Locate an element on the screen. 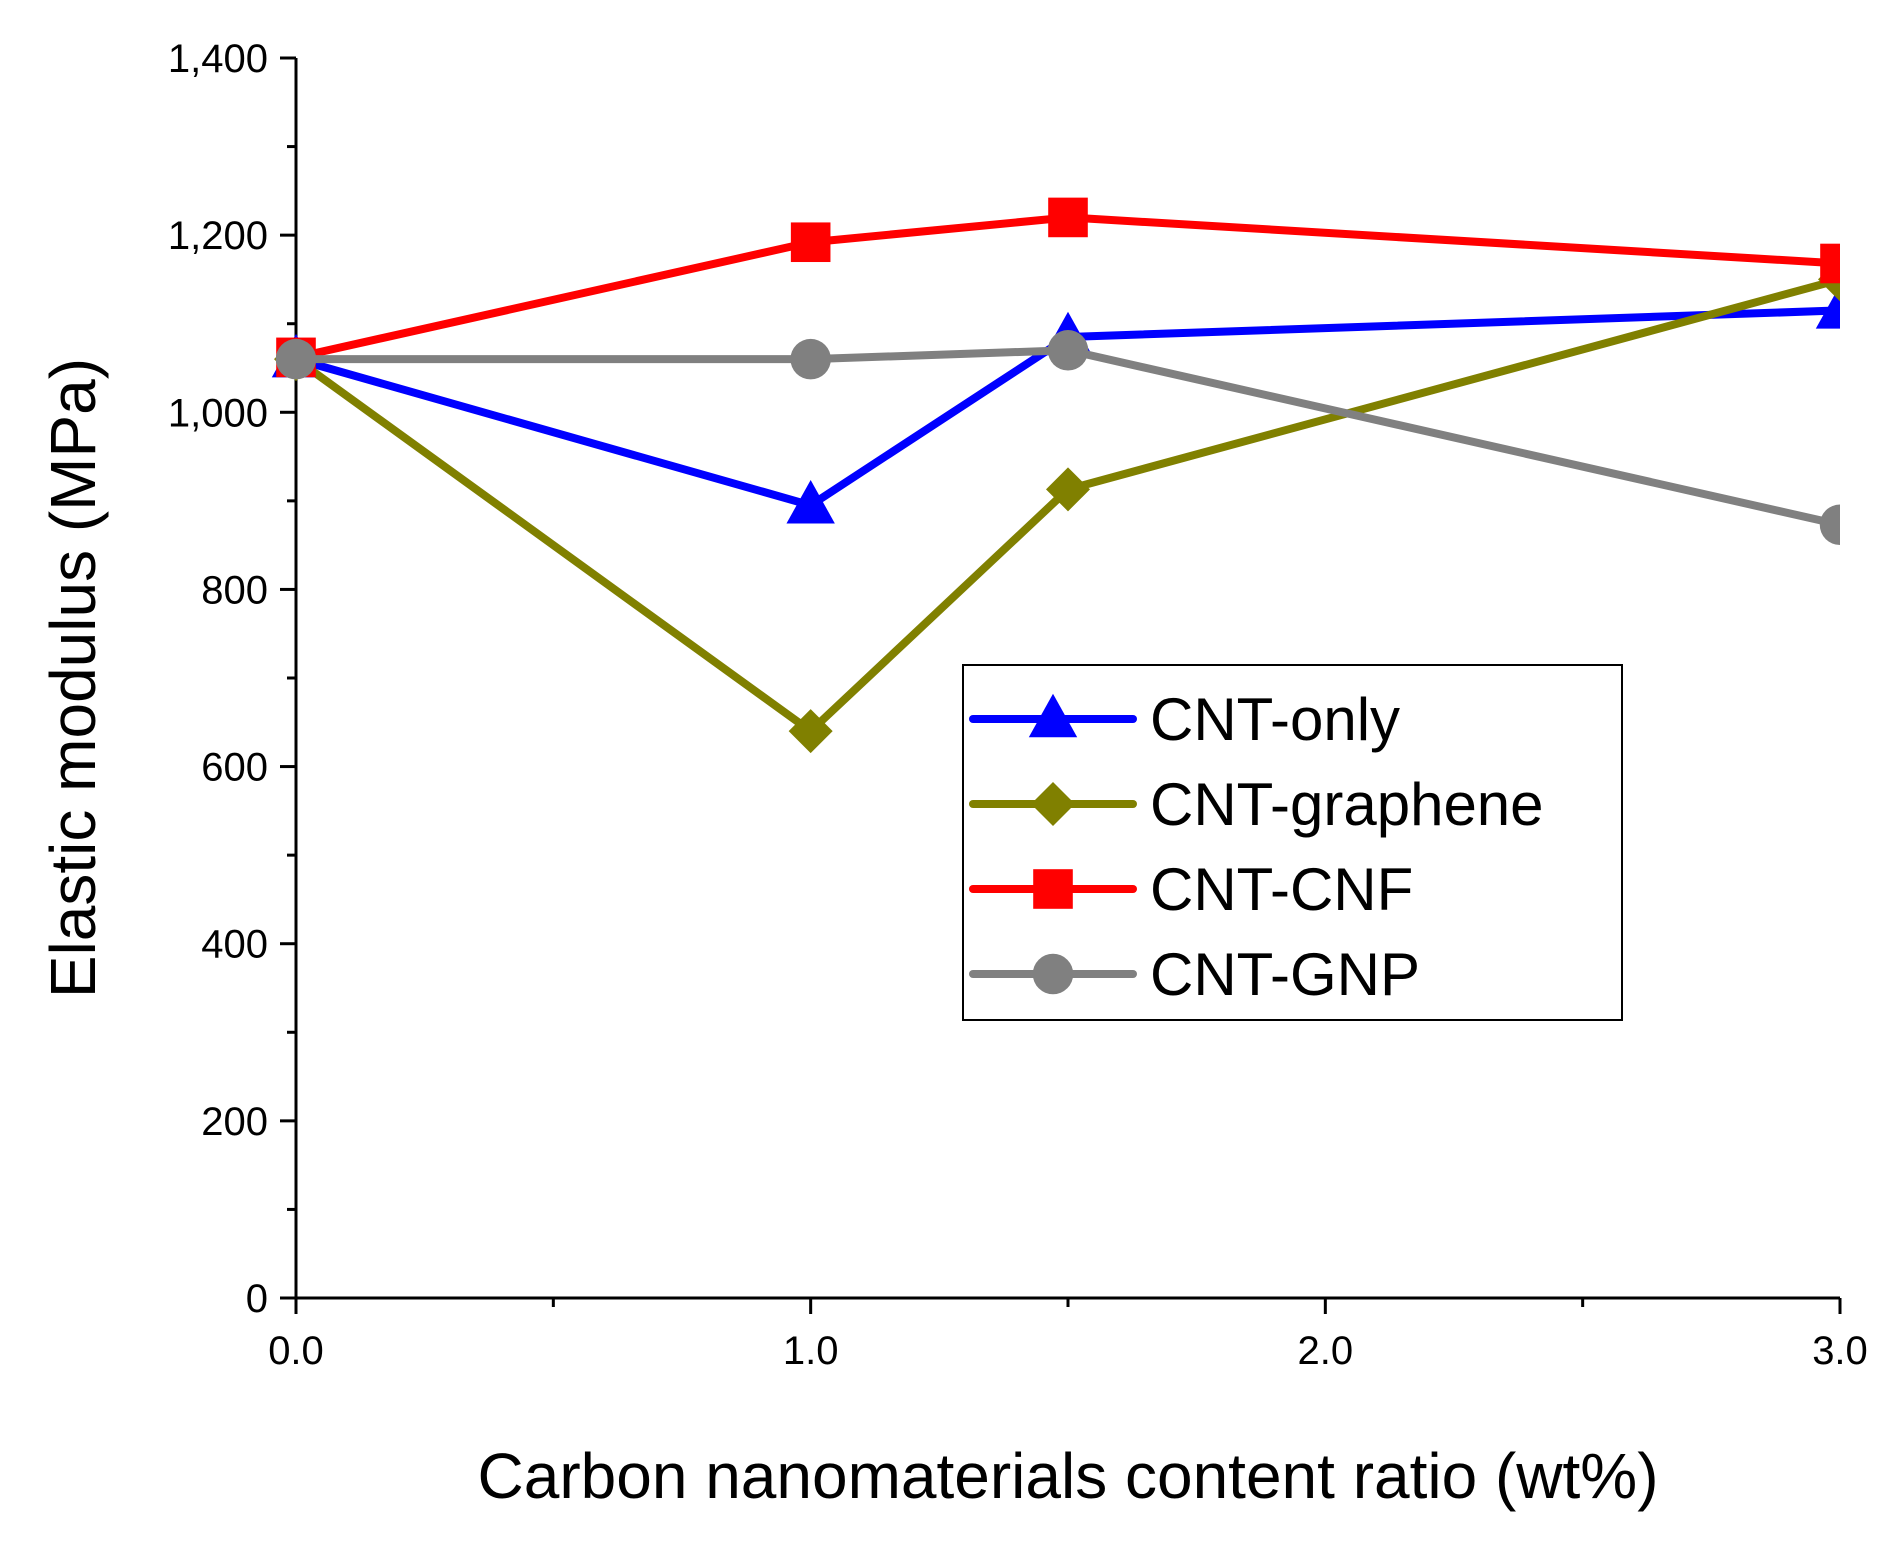 This screenshot has width=1893, height=1544. y-axis-ticks: 0 200 400 600 800 1,000 1,200 1,400 is located at coordinates (232, 679).